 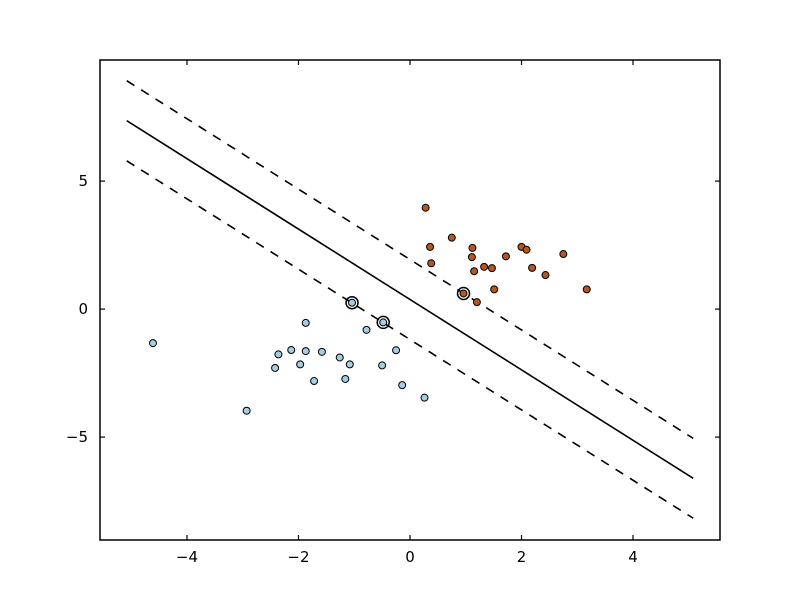 What do you see at coordinates (83, 181) in the screenshot?
I see `y-tick-label: 5` at bounding box center [83, 181].